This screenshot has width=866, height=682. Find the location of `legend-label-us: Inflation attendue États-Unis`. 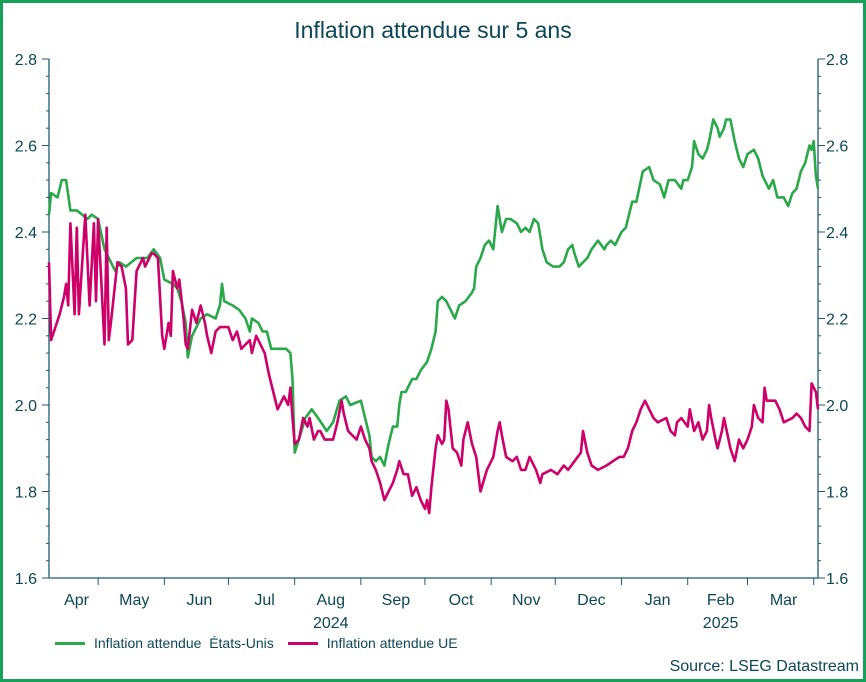

legend-label-us: Inflation attendue États-Unis is located at coordinates (184, 643).